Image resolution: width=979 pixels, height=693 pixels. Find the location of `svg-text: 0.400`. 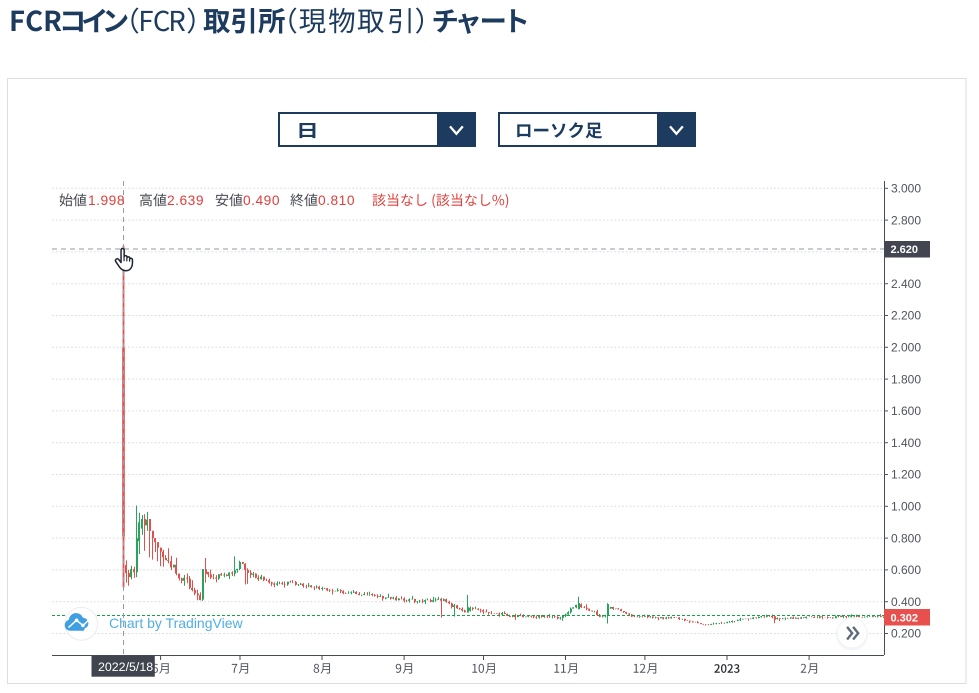

svg-text: 0.400 is located at coordinates (906, 602).